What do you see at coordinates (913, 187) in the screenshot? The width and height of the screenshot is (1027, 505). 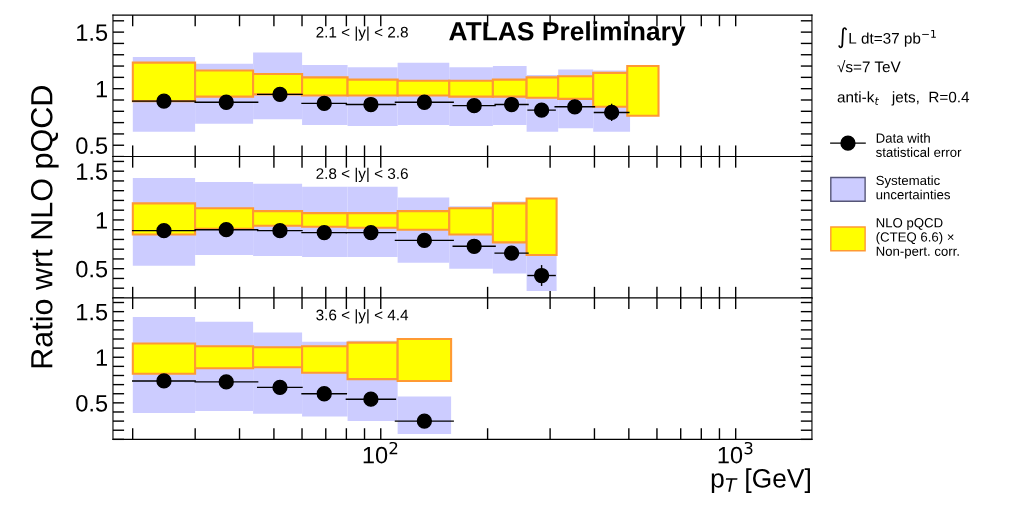 I see `legend-label: Systematic uncertainties` at bounding box center [913, 187].